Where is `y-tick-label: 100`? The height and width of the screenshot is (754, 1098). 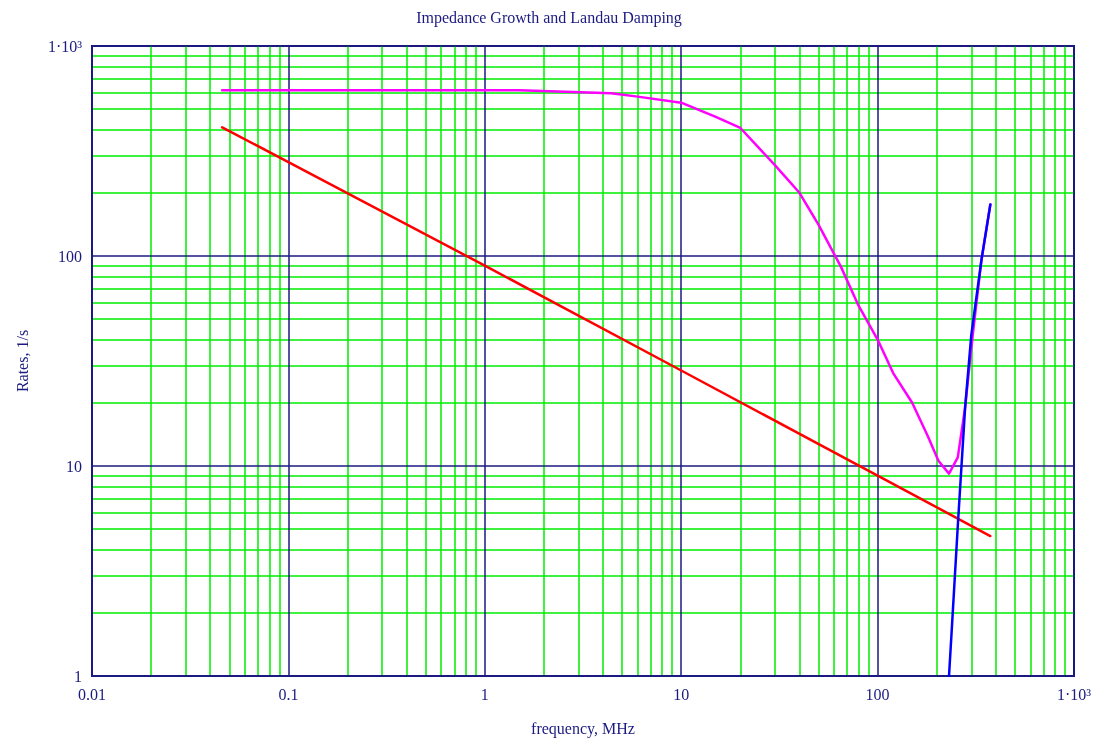 y-tick-label: 100 is located at coordinates (70, 256).